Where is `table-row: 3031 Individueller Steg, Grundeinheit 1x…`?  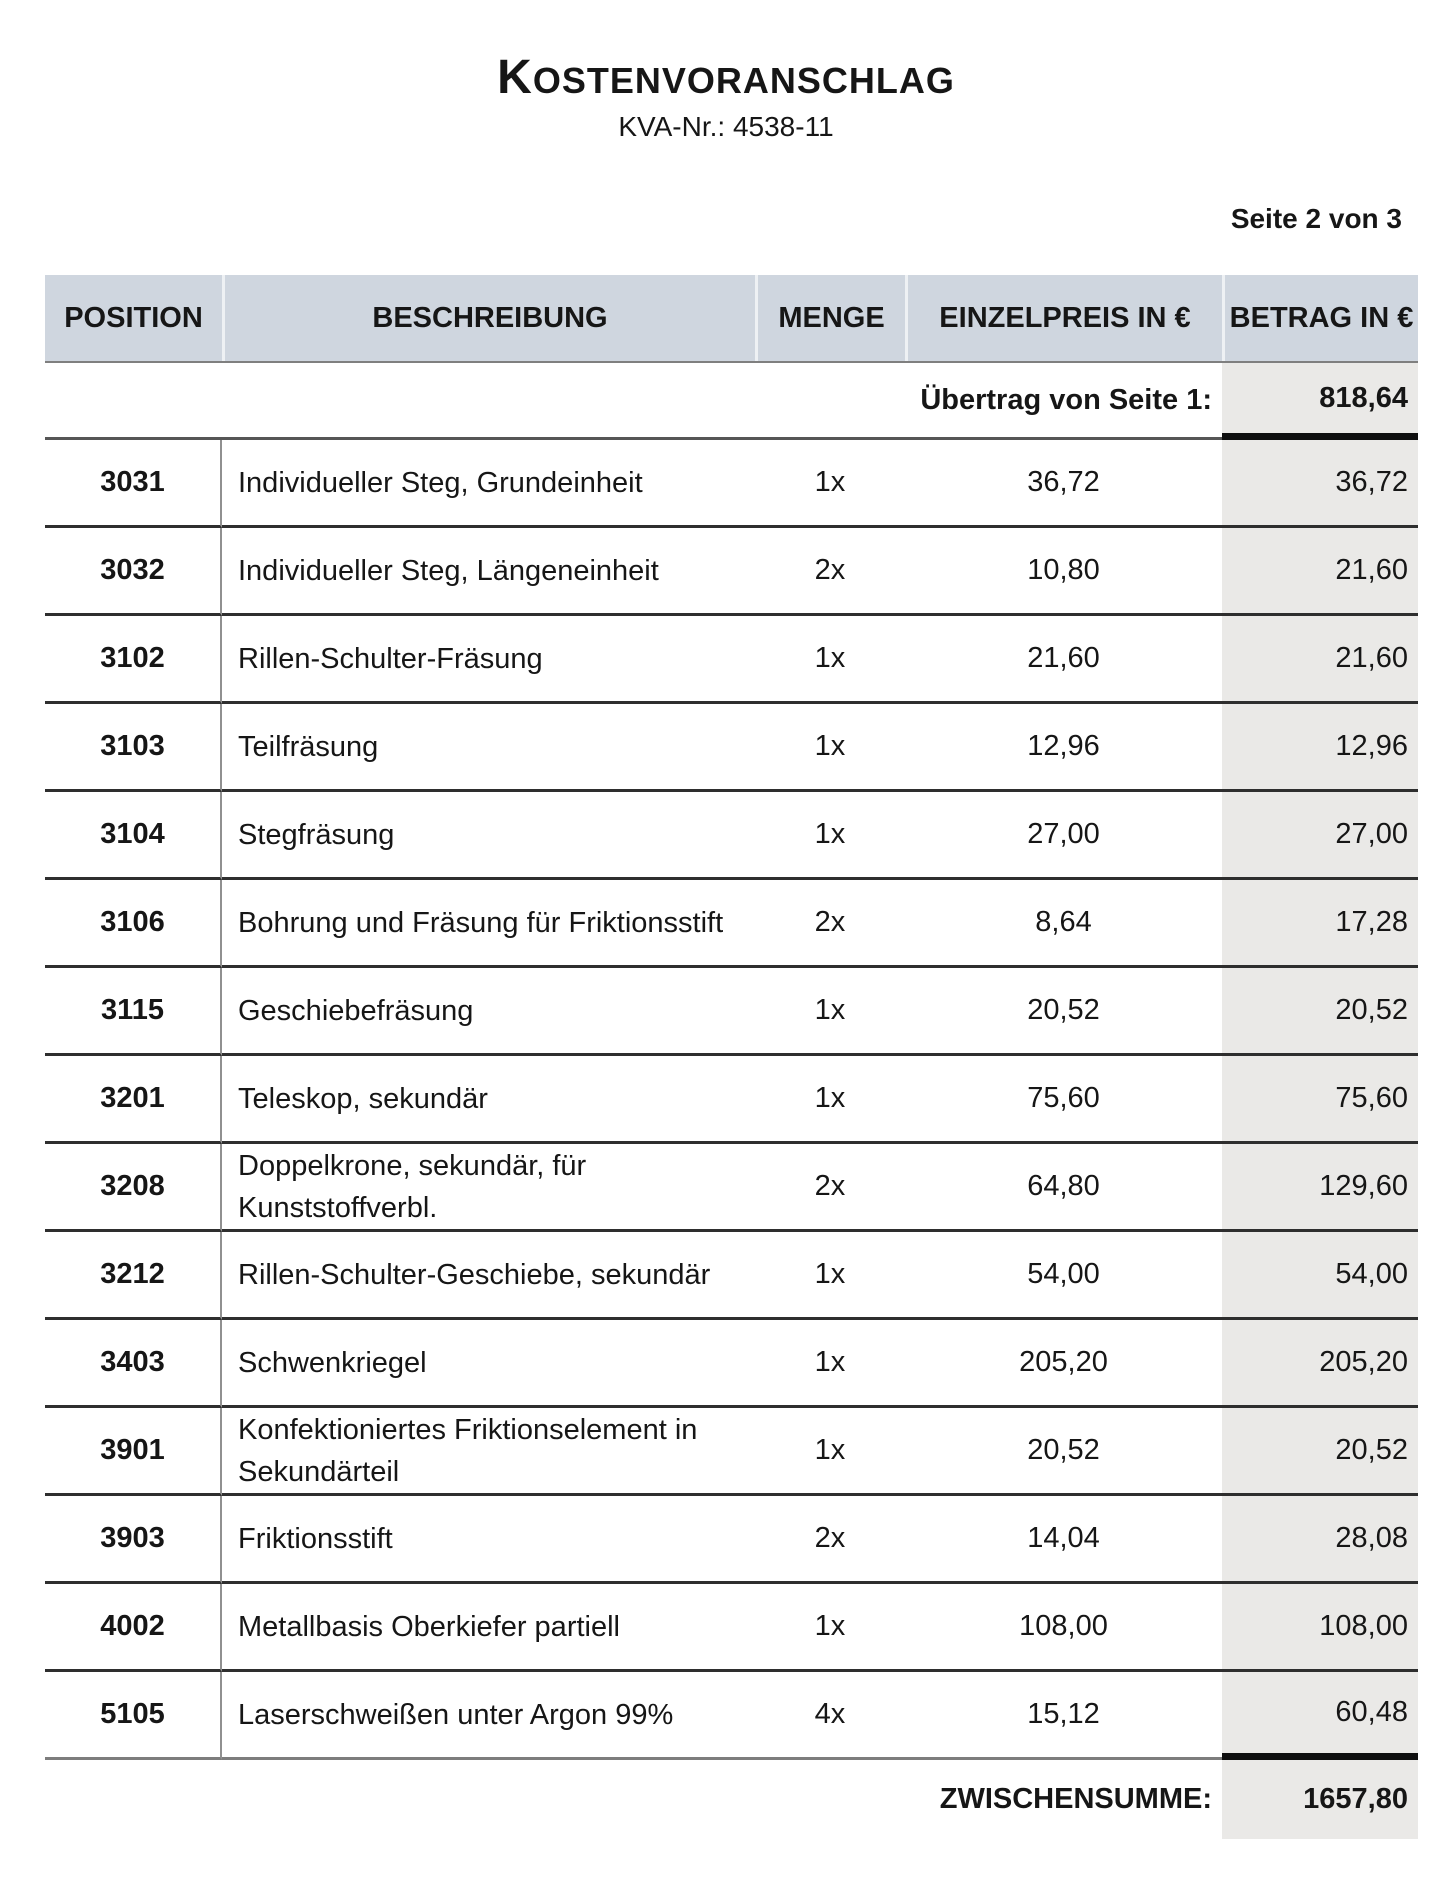 table-row: 3031 Individueller Steg, Grundeinheit 1x… is located at coordinates (731, 484).